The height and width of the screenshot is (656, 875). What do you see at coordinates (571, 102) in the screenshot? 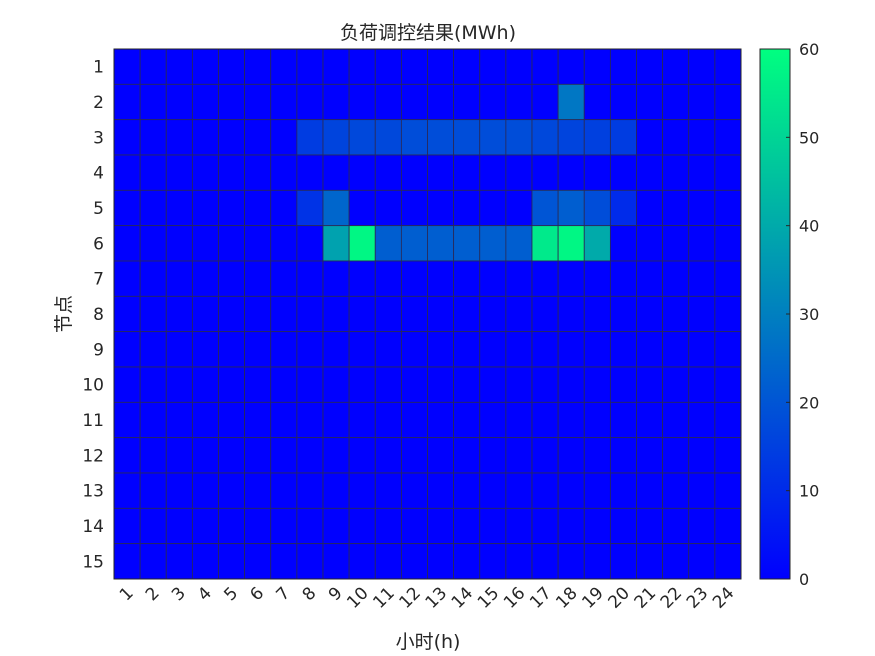
I see `heatmap-cell: 28` at bounding box center [571, 102].